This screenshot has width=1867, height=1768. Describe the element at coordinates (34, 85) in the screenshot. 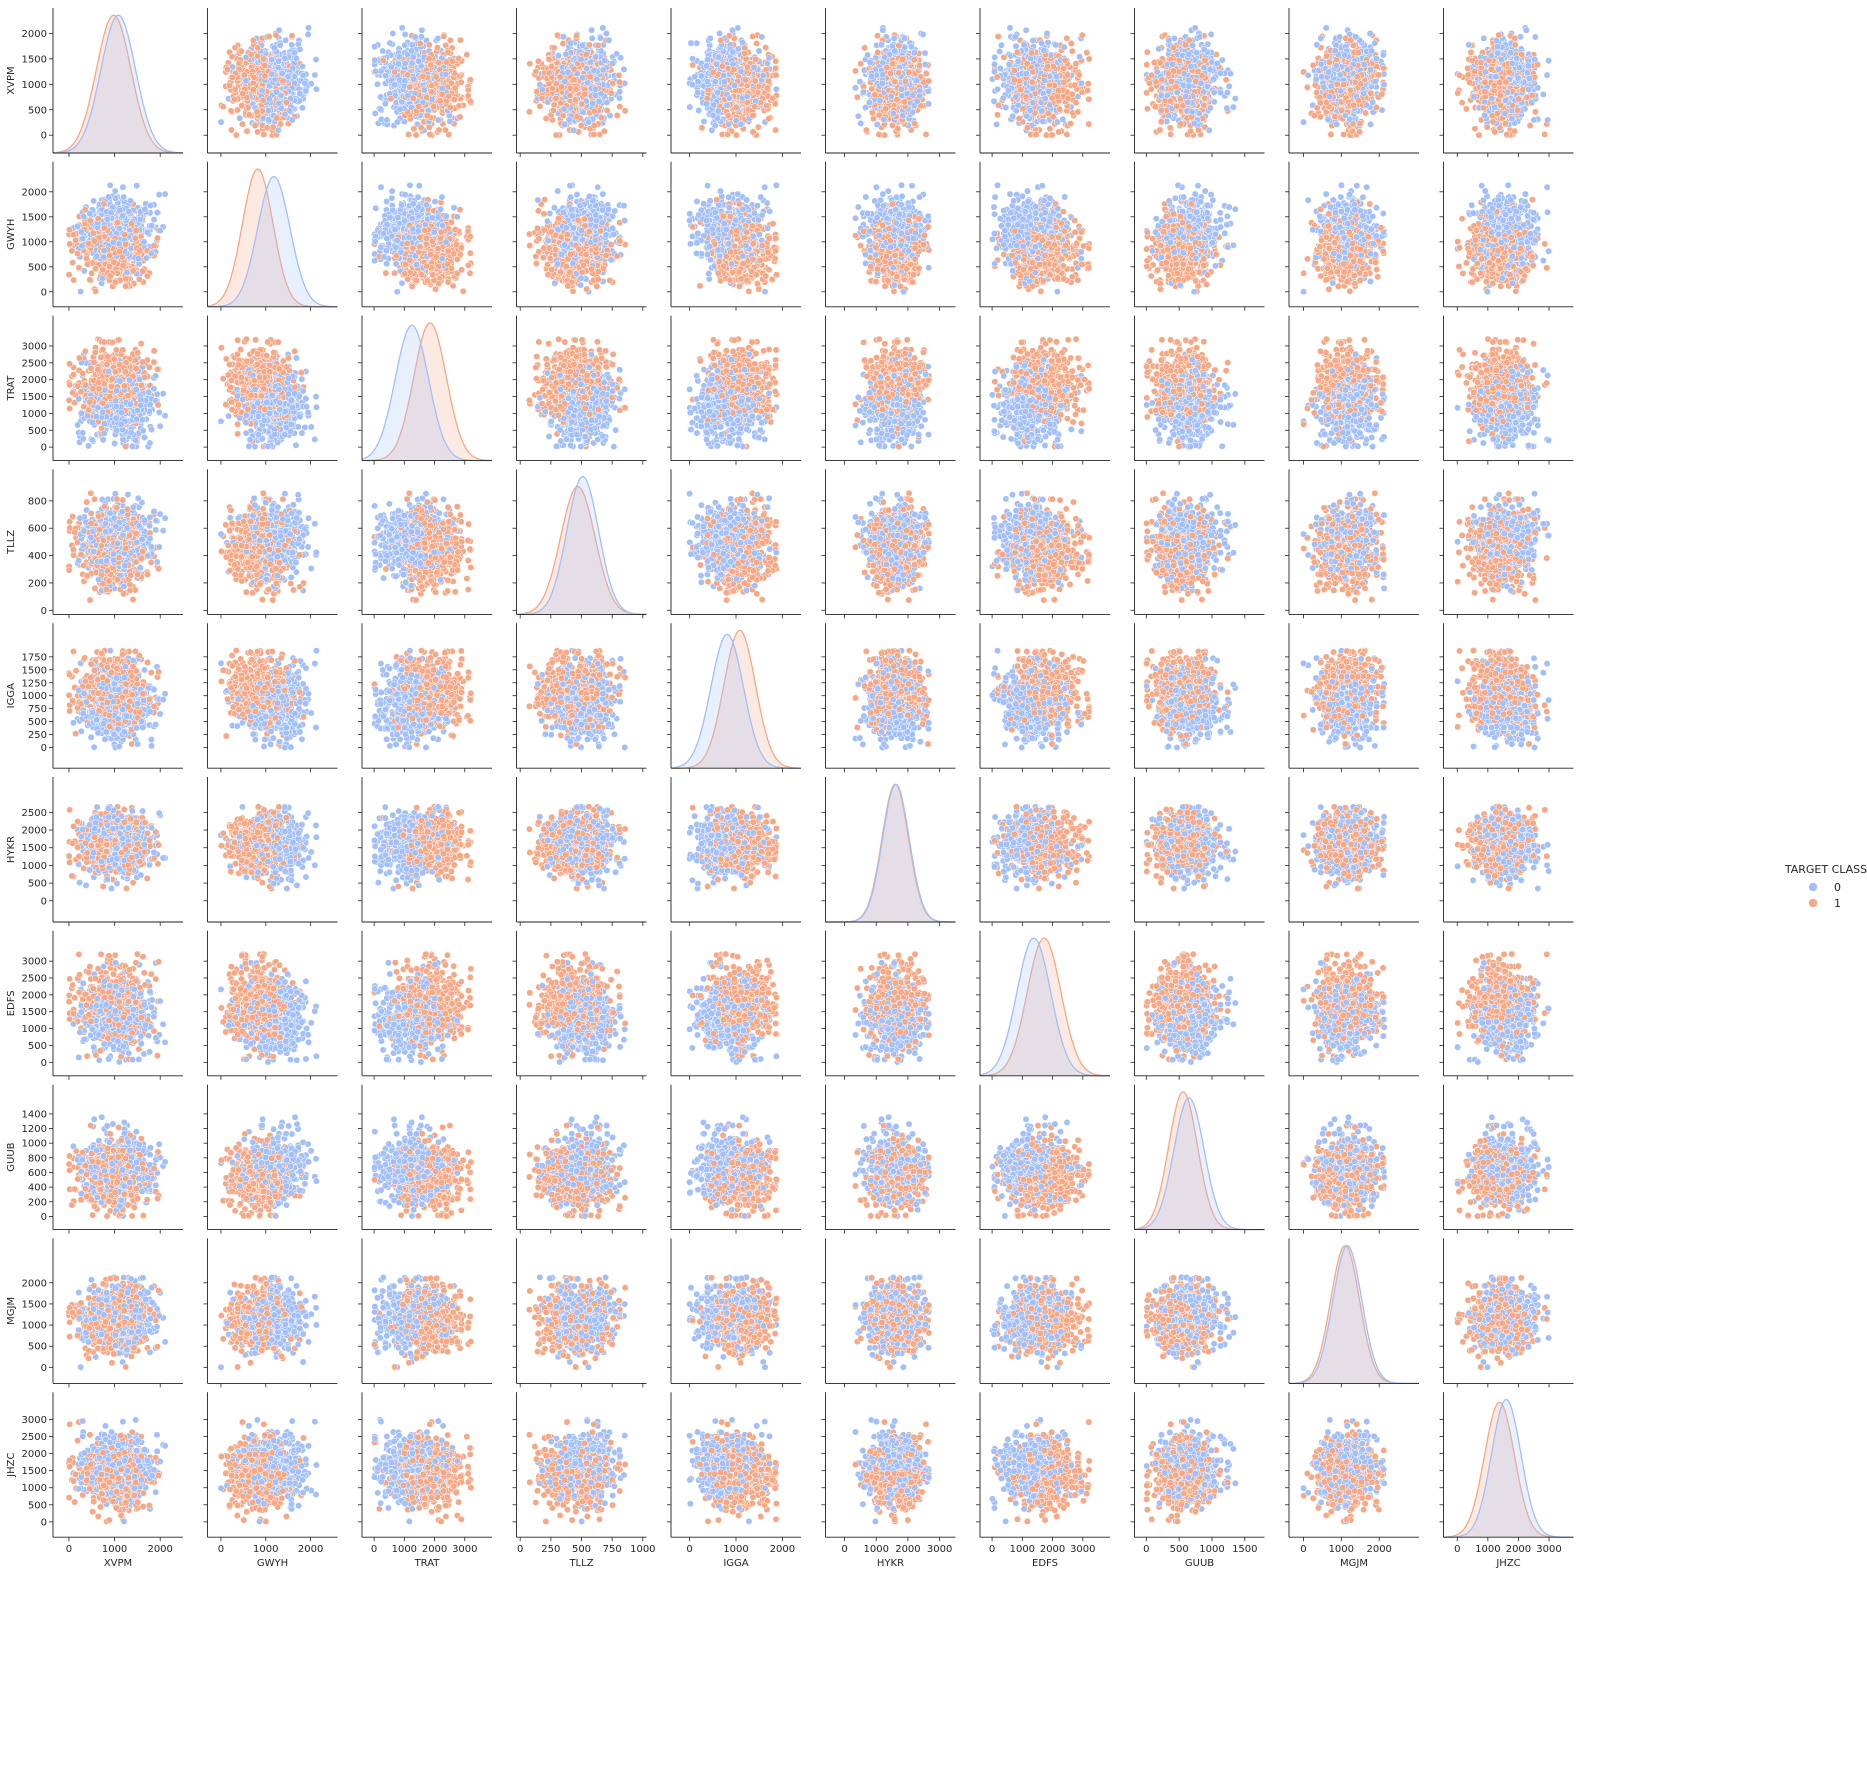

I see `y-tick-label: 1000` at that location.